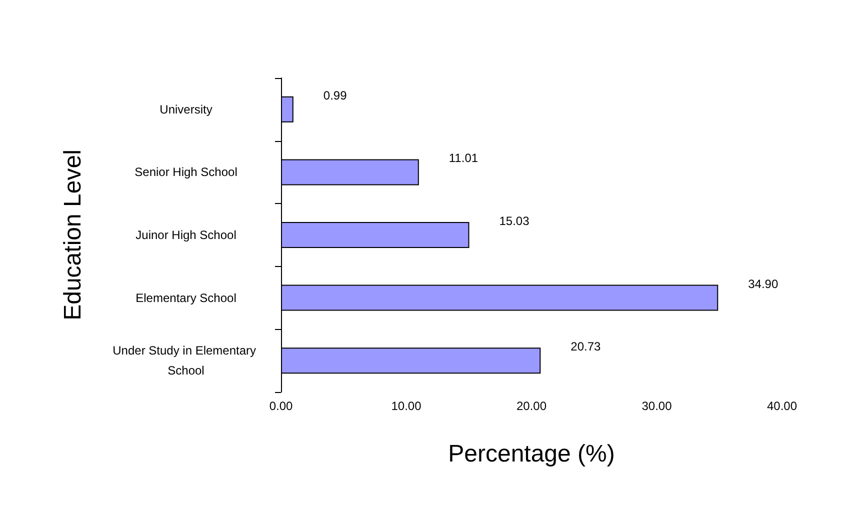 This screenshot has height=527, width=845. Describe the element at coordinates (514, 221) in the screenshot. I see `data-label: 15.03` at that location.